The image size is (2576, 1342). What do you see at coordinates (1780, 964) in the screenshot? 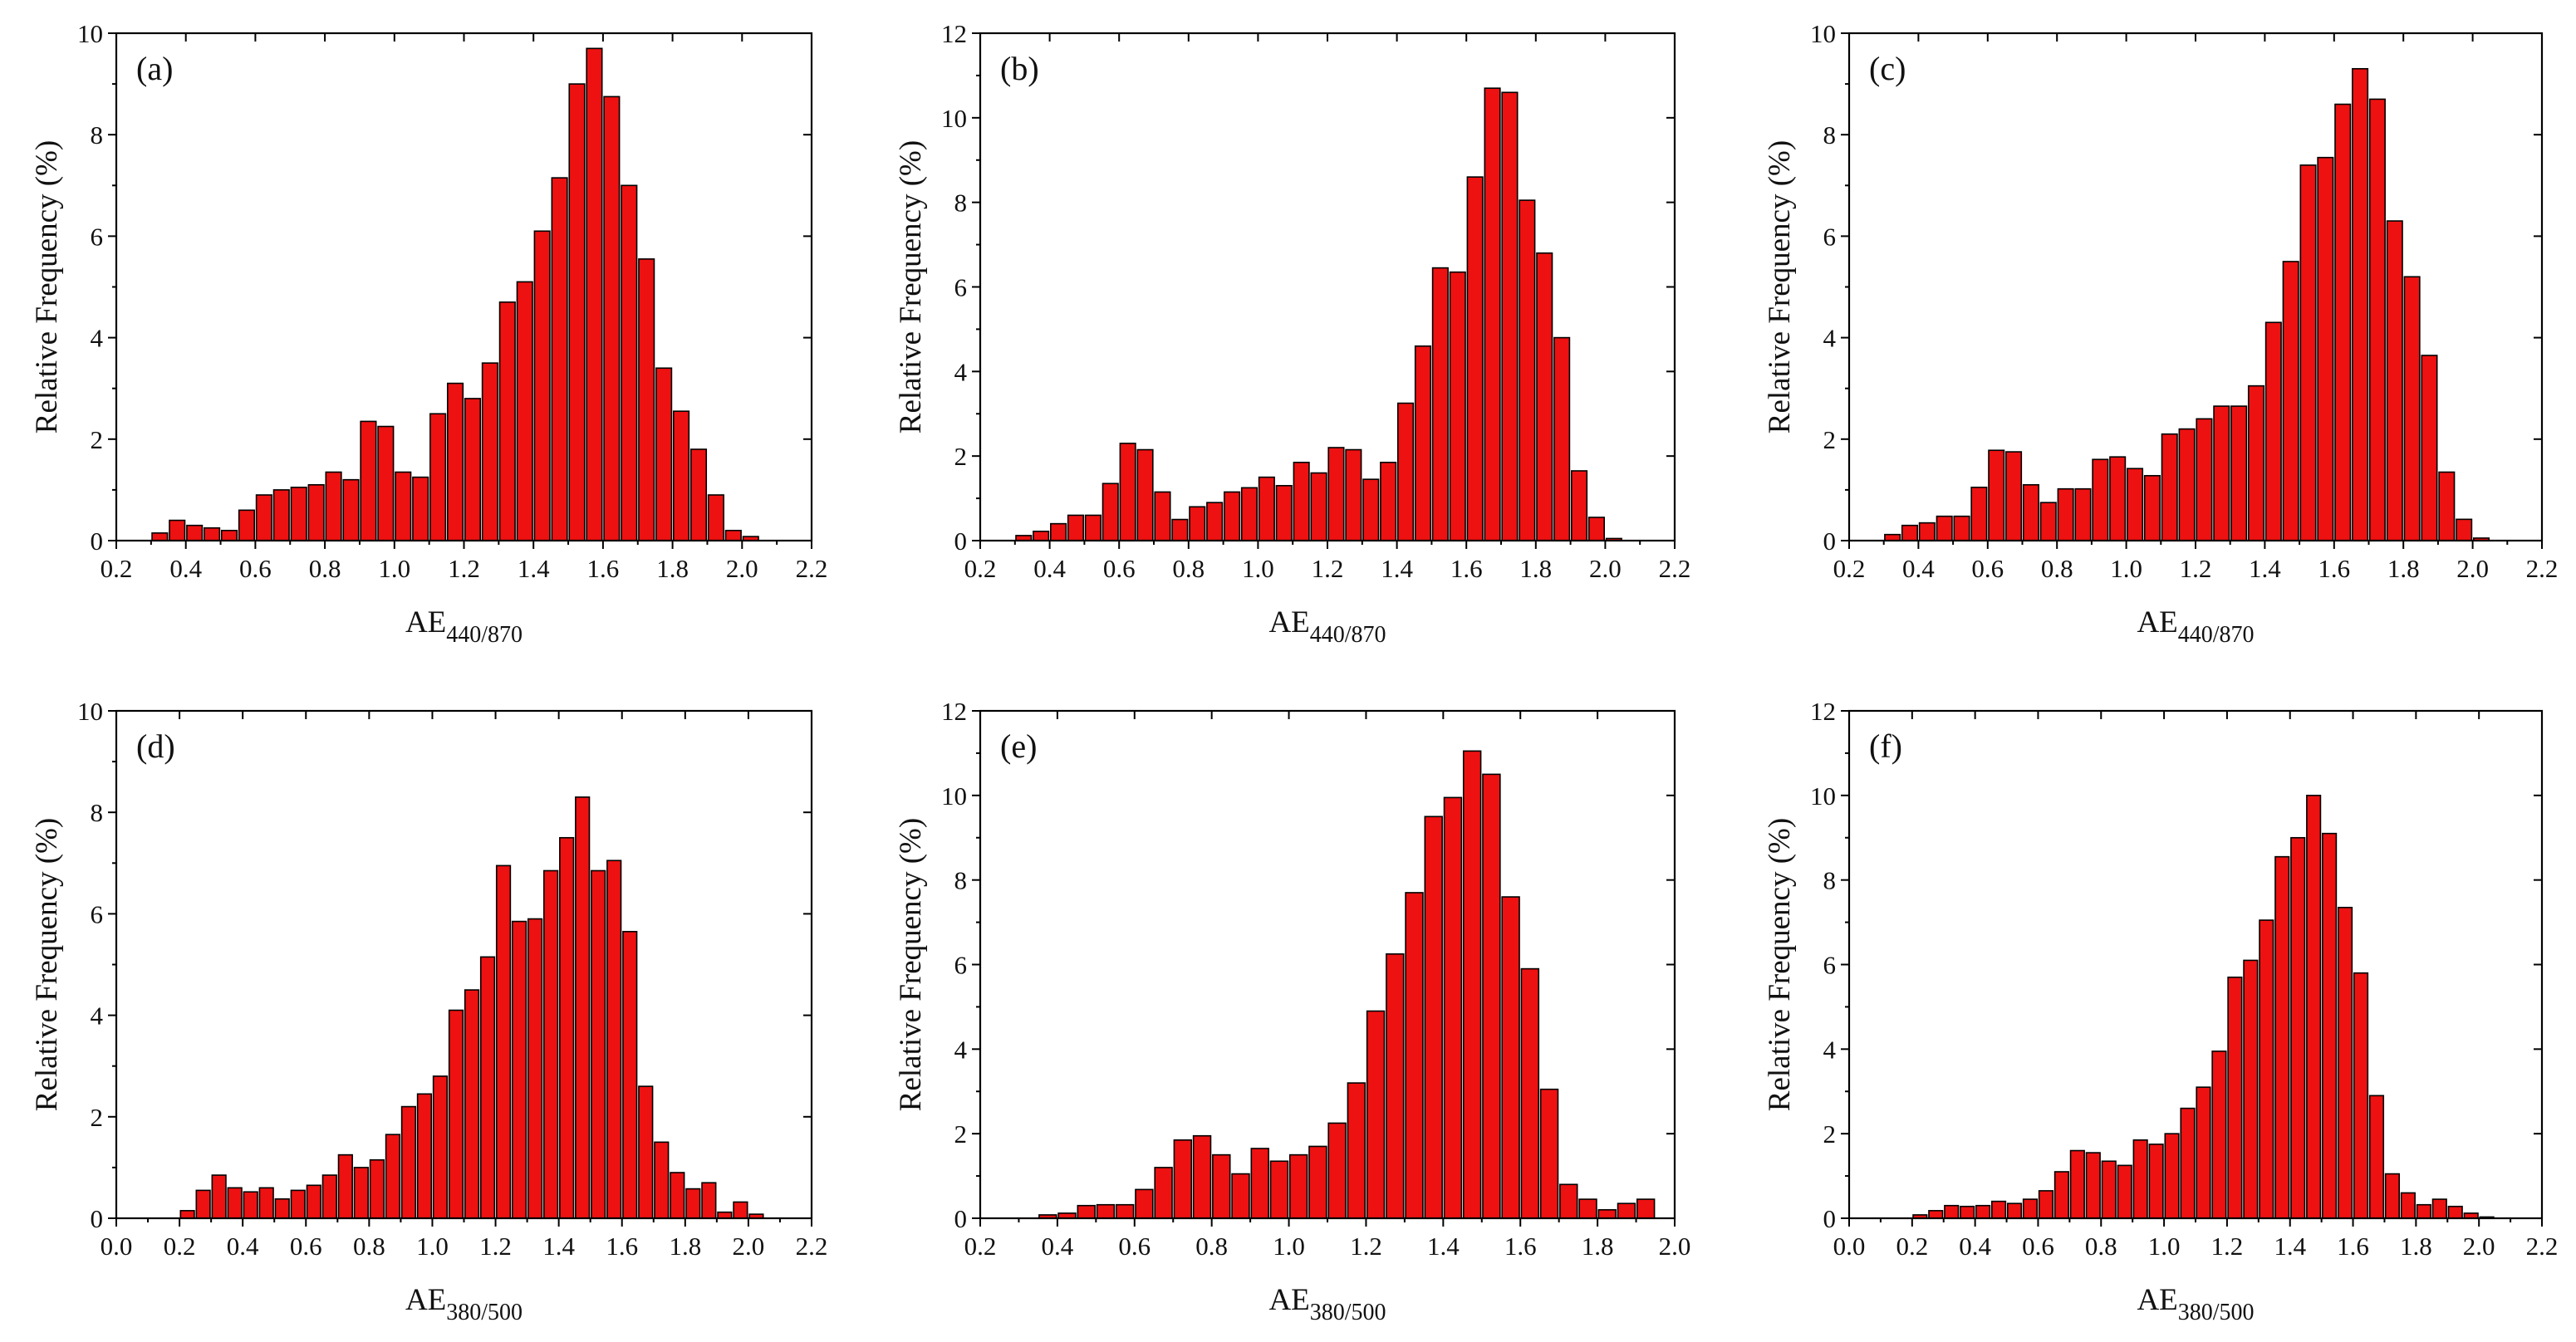
I see `y-axis-label: Relative Frequency (%)` at bounding box center [1780, 964].